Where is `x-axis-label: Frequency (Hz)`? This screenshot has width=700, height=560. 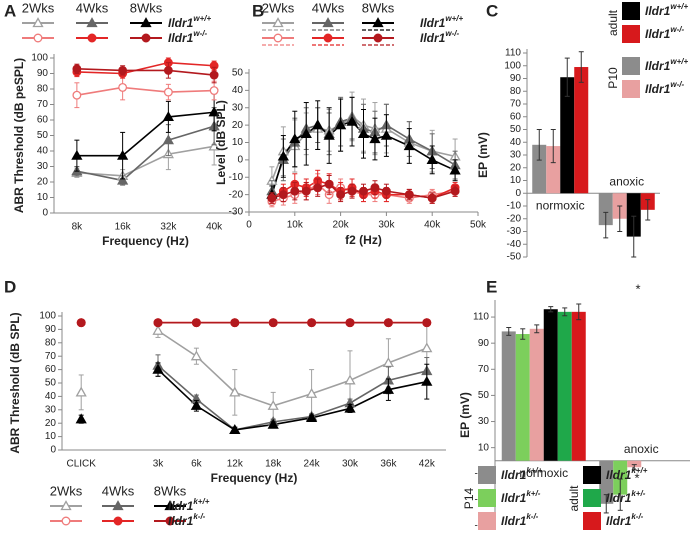 x-axis-label: Frequency (Hz) is located at coordinates (254, 478).